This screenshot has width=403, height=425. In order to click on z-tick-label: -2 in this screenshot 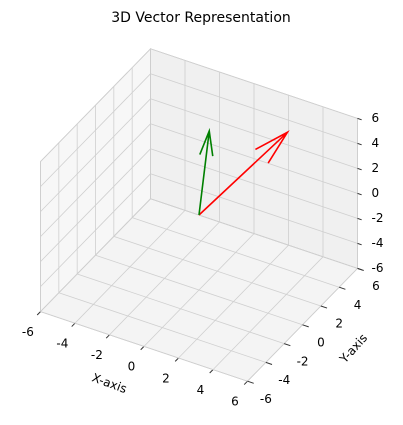, I will do `click(378, 218)`.